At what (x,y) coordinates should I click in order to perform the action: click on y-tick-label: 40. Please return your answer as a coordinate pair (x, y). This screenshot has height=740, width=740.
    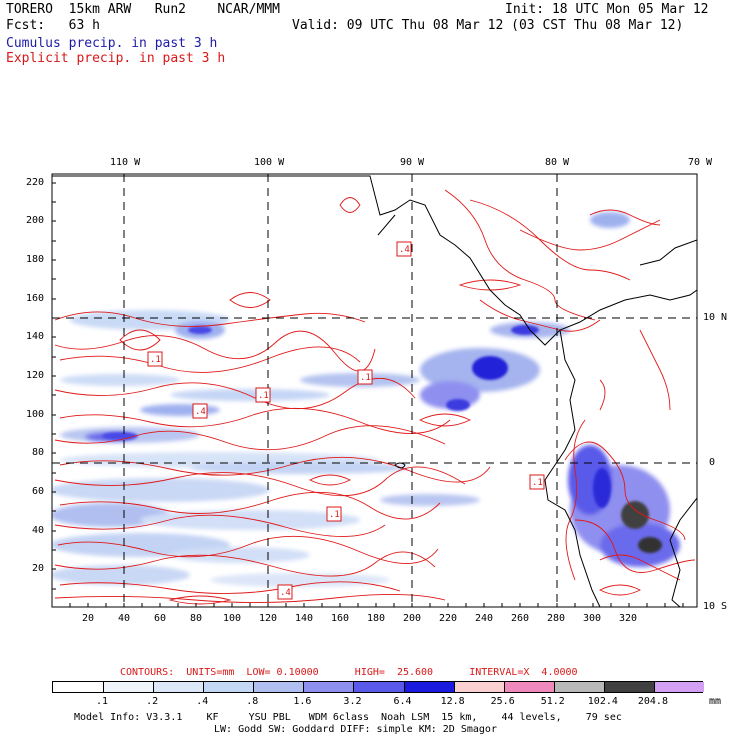
    Looking at the image, I should click on (38, 530).